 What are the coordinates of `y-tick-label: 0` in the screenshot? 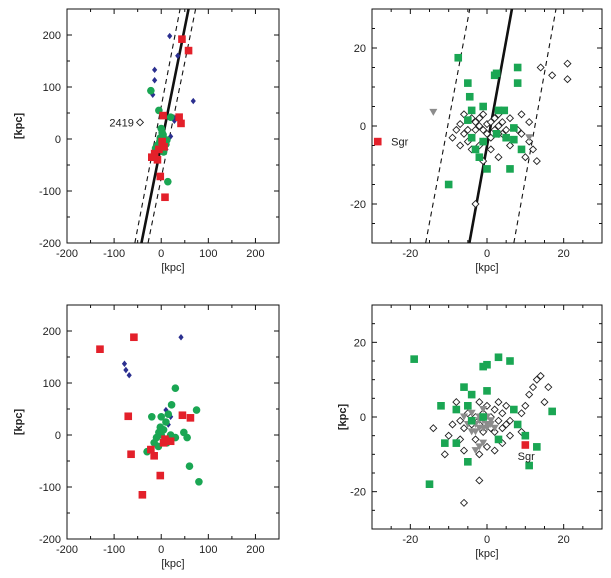 It's located at (363, 127).